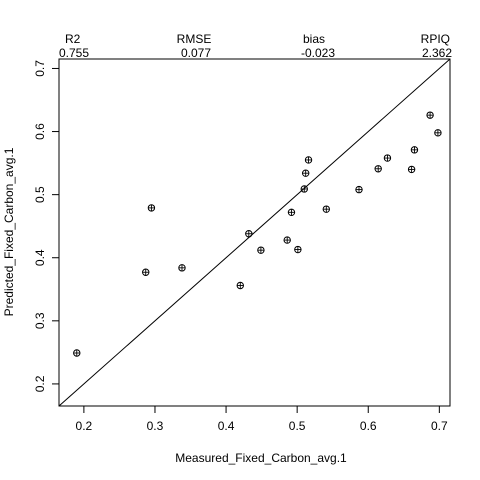 This screenshot has height=480, width=480. Describe the element at coordinates (74, 53) in the screenshot. I see `stat-value: 0.755` at that location.